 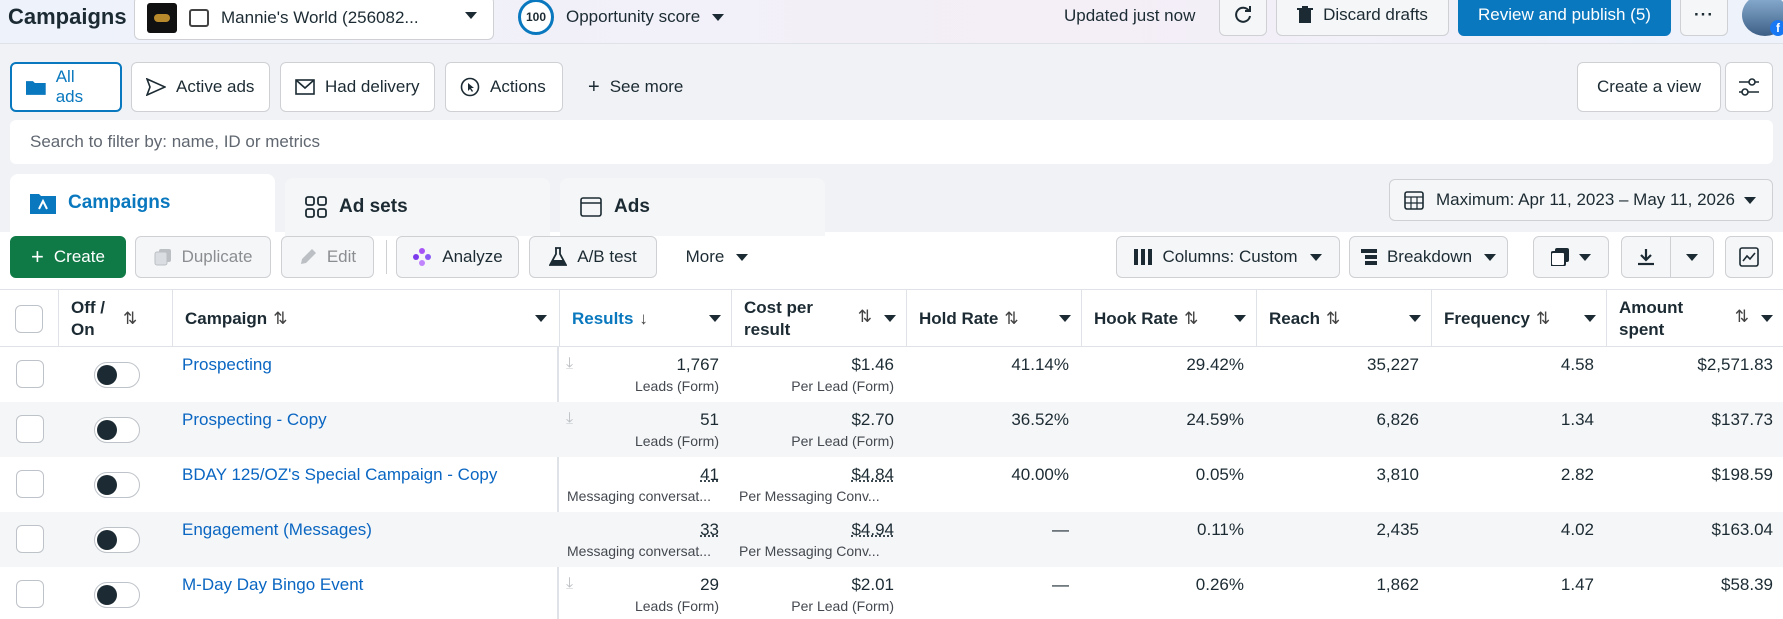 What do you see at coordinates (778, 319) in the screenshot?
I see `cost-header-text: Cost per result` at bounding box center [778, 319].